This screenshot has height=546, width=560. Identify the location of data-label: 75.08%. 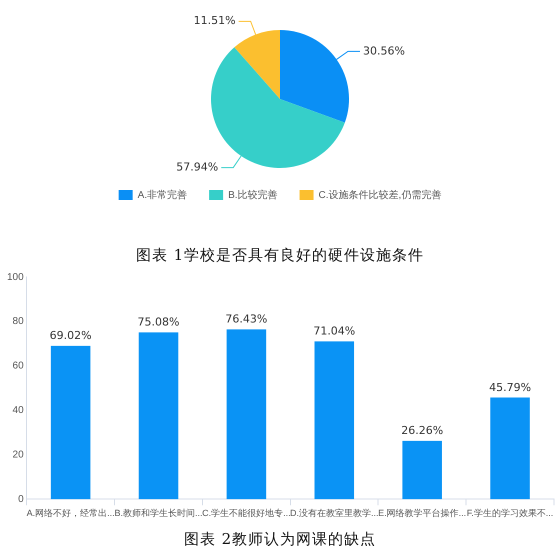
(159, 322).